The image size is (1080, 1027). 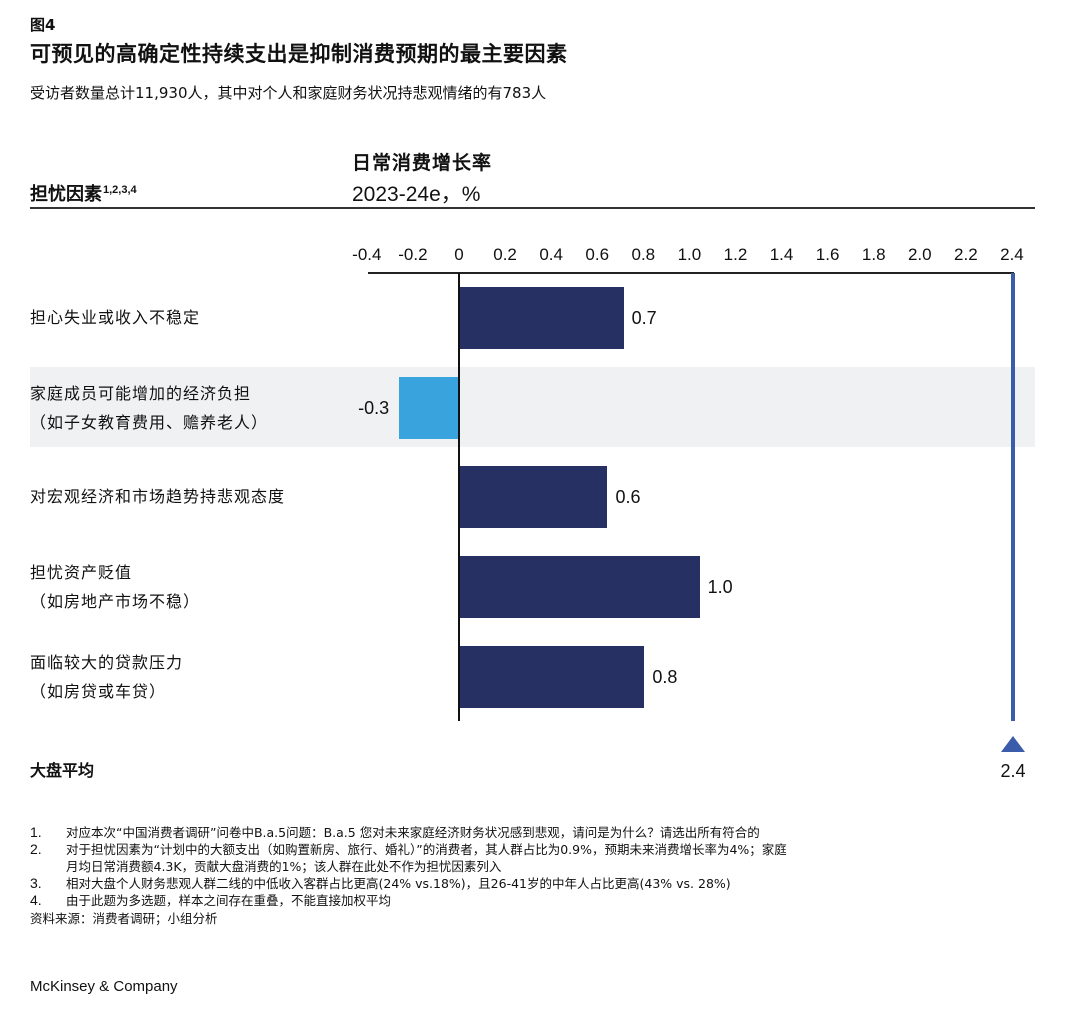 What do you see at coordinates (735, 254) in the screenshot?
I see `x-tick-label: 1.2` at bounding box center [735, 254].